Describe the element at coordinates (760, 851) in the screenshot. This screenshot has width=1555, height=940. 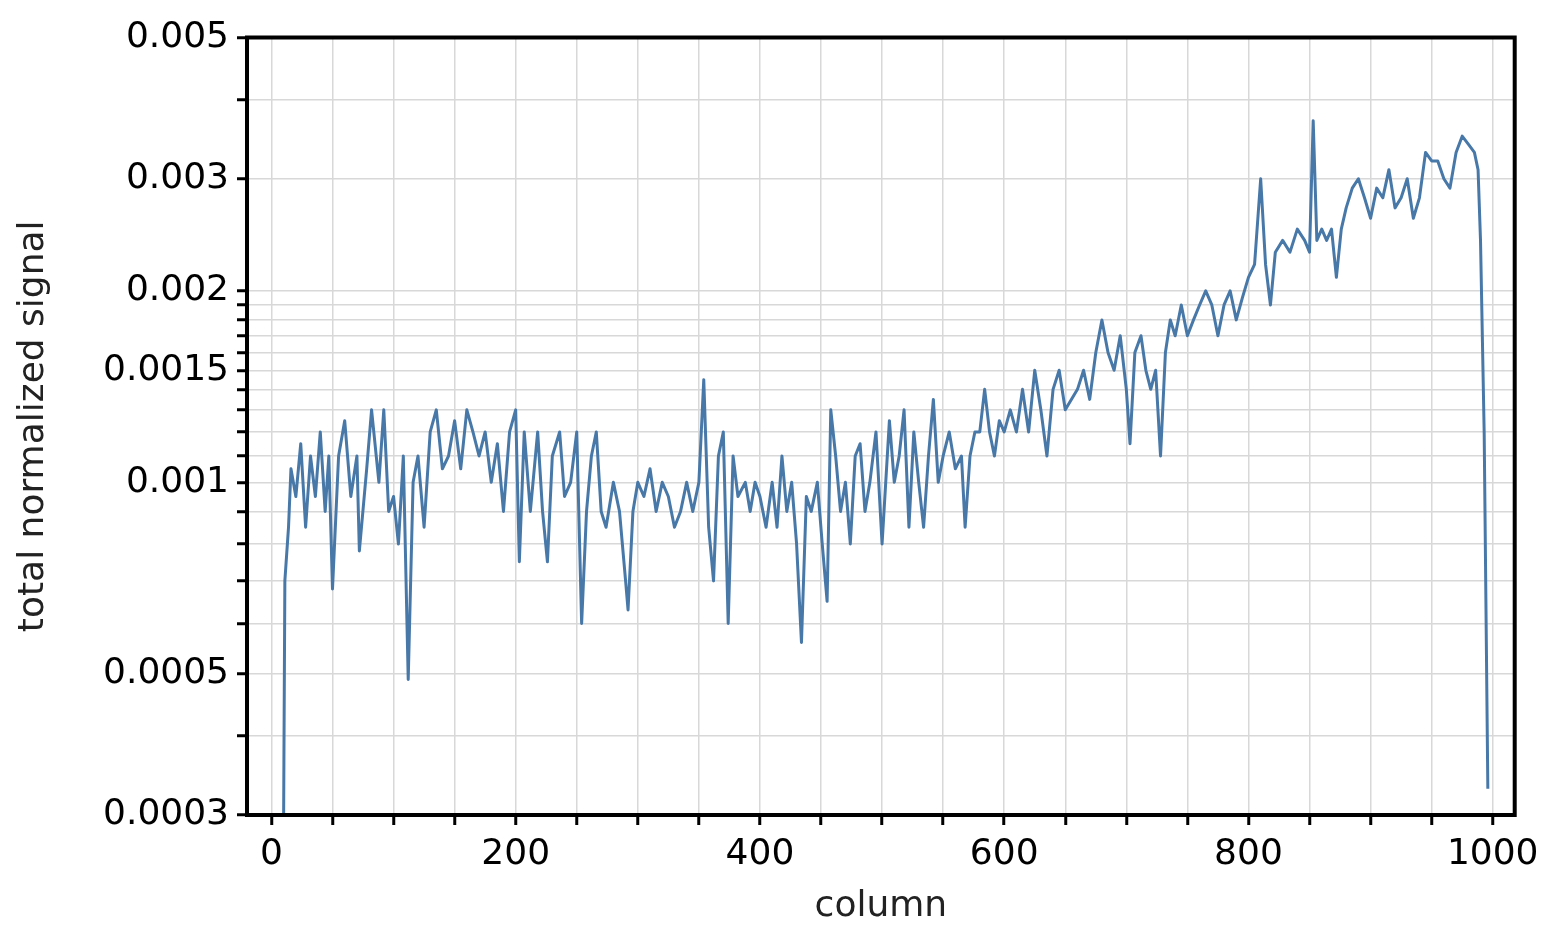
I see `x-tick-label: 400` at that location.